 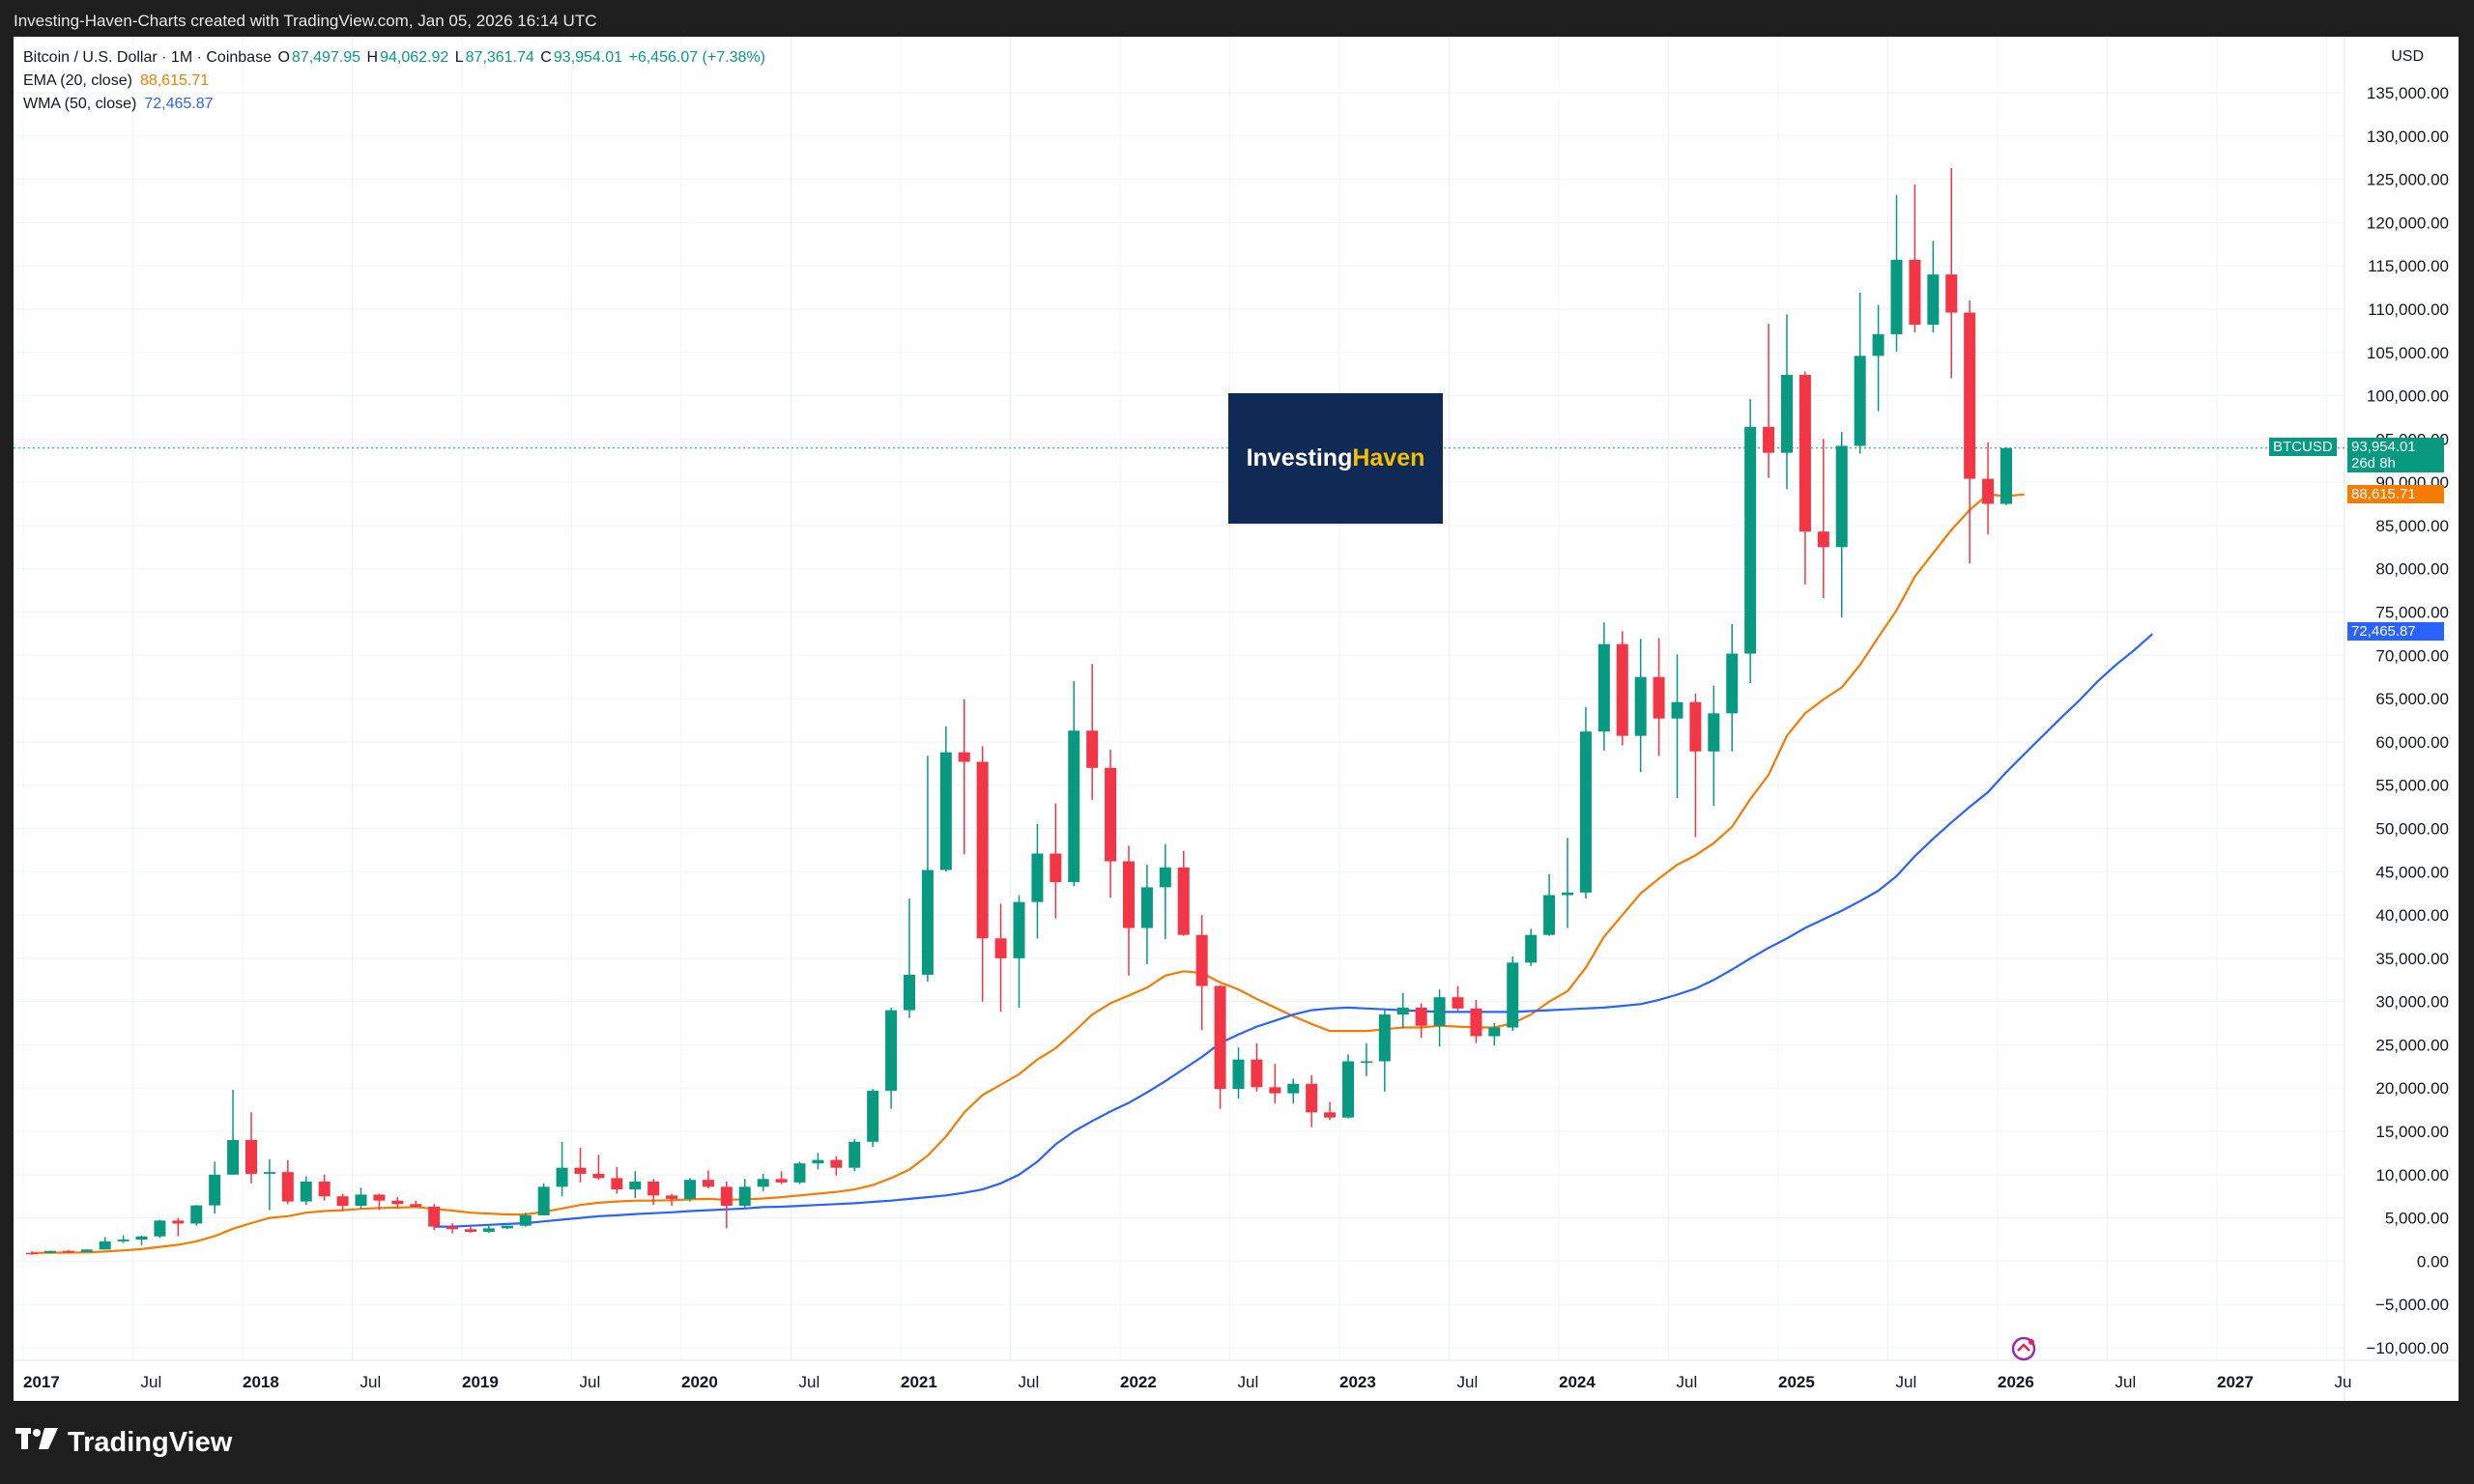 What do you see at coordinates (2412, 916) in the screenshot?
I see `y-tick-label: 40,000.00` at bounding box center [2412, 916].